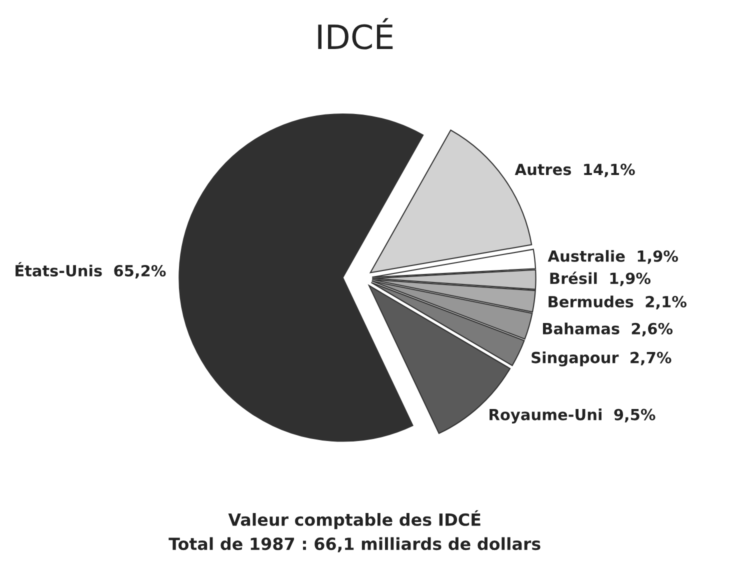 The width and height of the screenshot is (755, 568). I want to click on slice-label: Autres 14,1%, so click(574, 171).